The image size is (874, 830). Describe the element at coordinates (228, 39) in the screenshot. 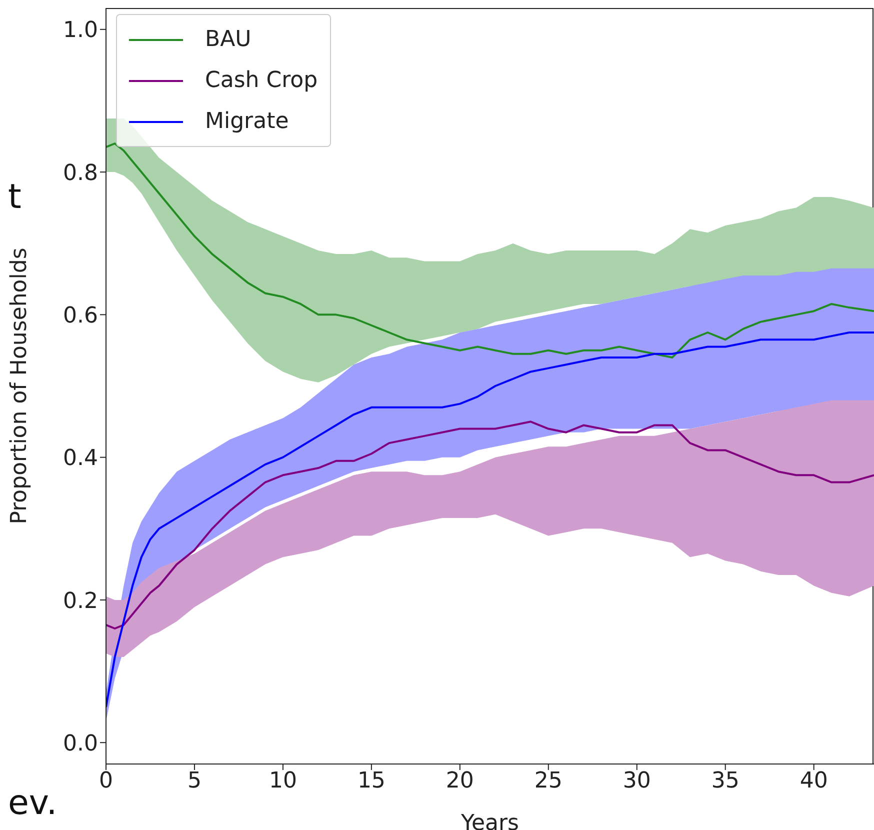

I see `legend-label: BAU` at that location.